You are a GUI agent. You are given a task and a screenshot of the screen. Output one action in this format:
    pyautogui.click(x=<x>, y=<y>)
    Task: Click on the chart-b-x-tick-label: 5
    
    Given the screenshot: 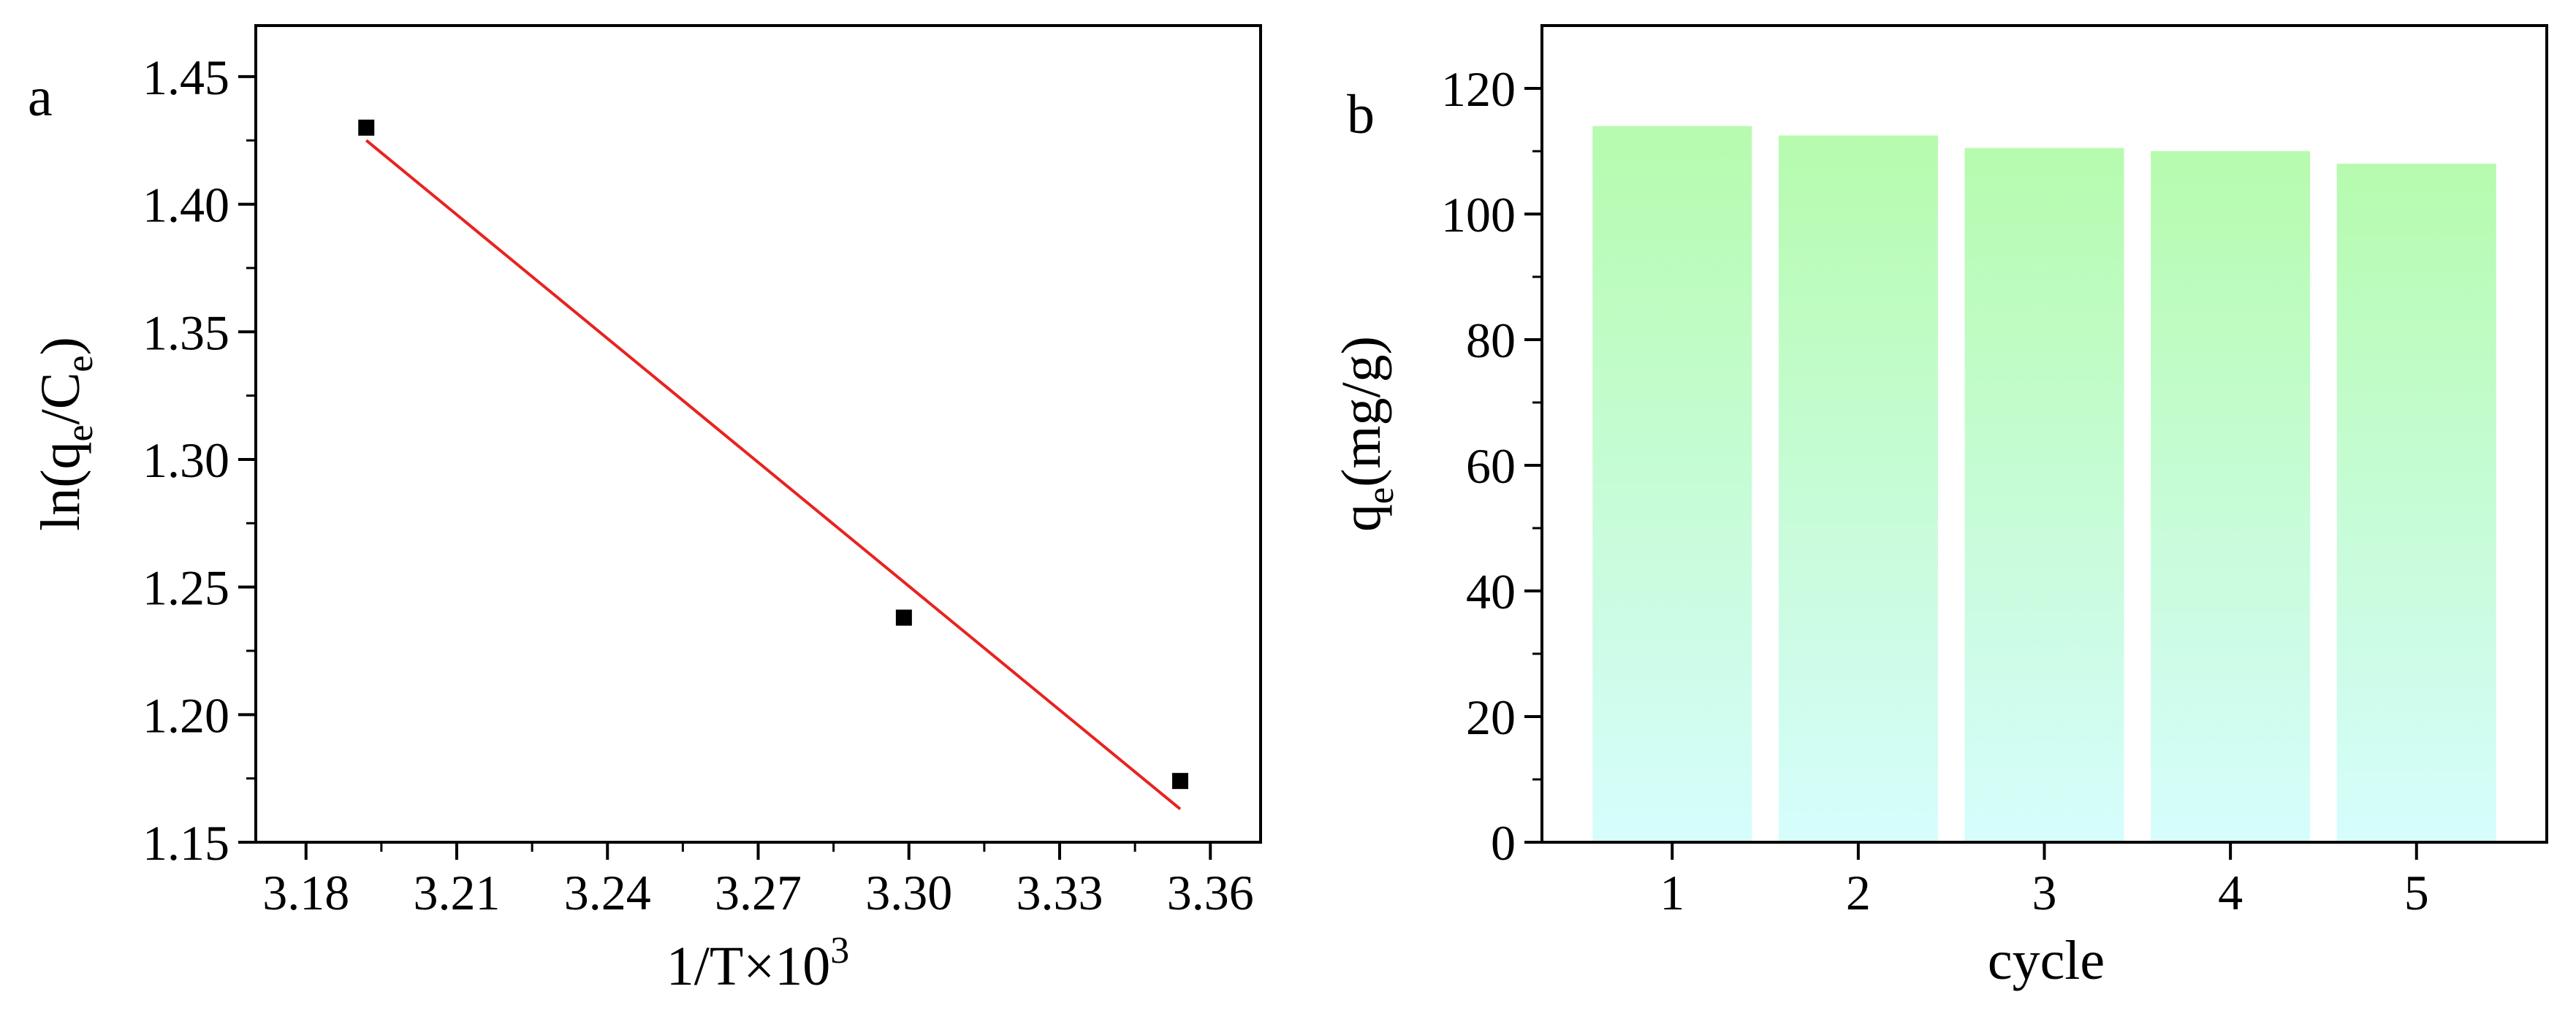 What is the action you would take?
    pyautogui.click(x=2416, y=892)
    